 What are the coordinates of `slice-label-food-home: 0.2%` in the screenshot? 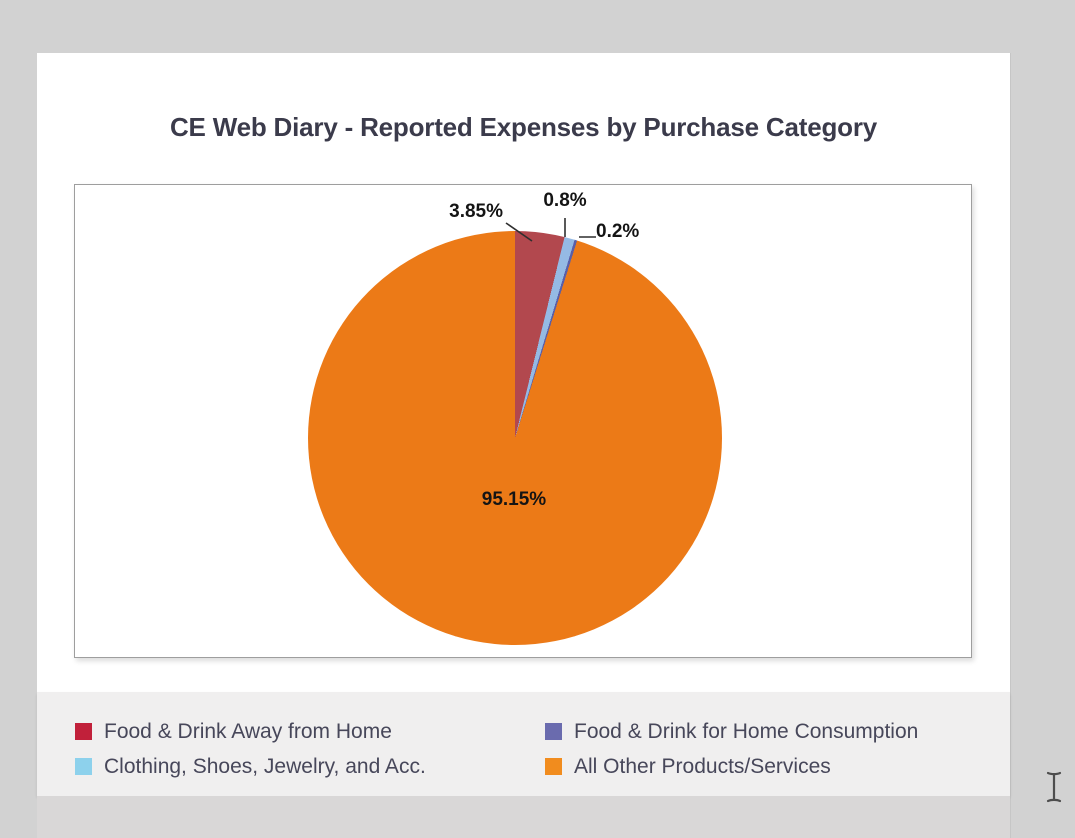 It's located at (618, 231).